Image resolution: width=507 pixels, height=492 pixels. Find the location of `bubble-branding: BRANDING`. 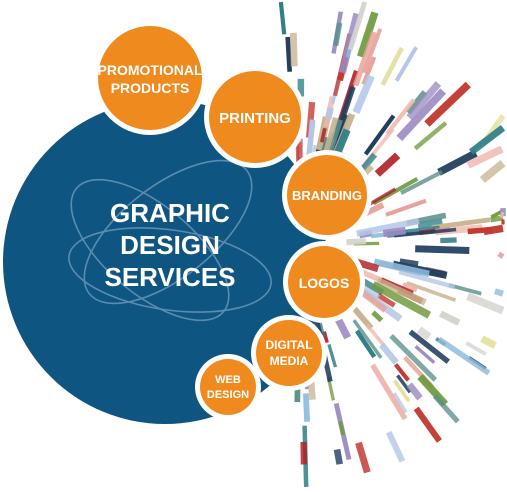

bubble-branding: BRANDING is located at coordinates (327, 195).